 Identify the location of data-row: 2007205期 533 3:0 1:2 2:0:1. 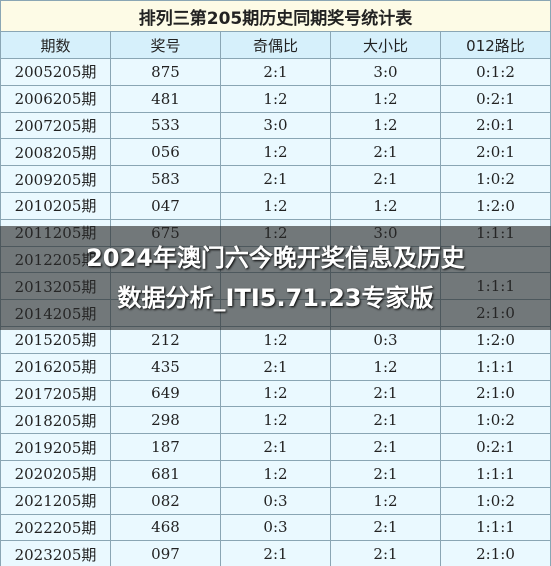
(275, 125).